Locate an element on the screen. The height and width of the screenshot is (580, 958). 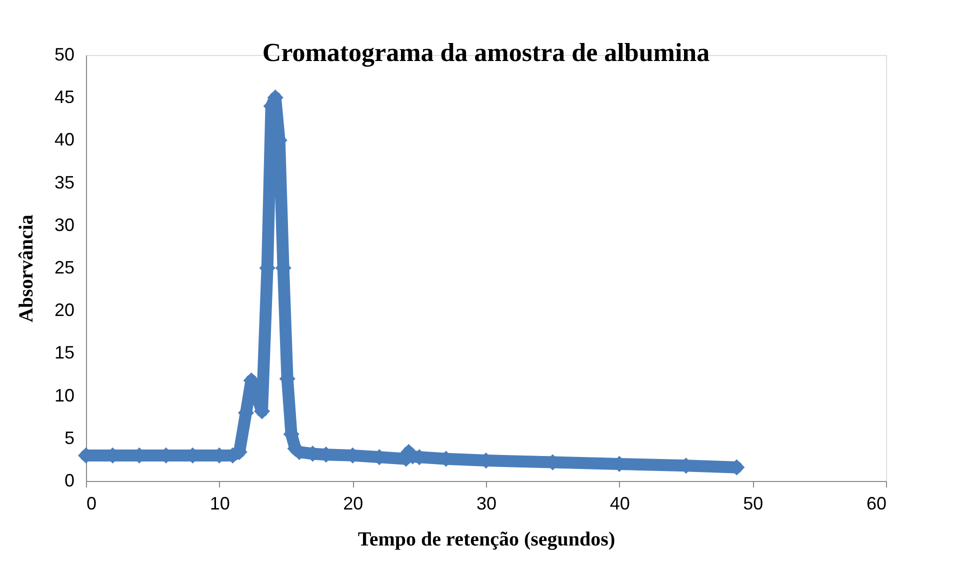
y-tick-label: 40 is located at coordinates (64, 140).